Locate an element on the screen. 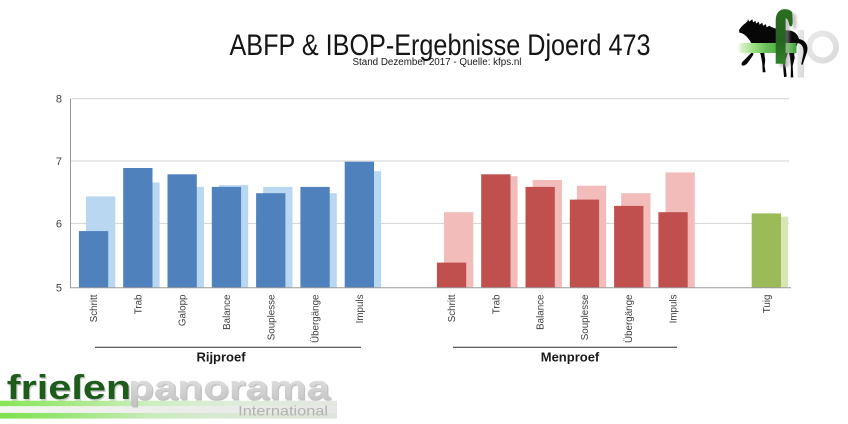 The image size is (848, 424). svg-text: International is located at coordinates (283, 411).